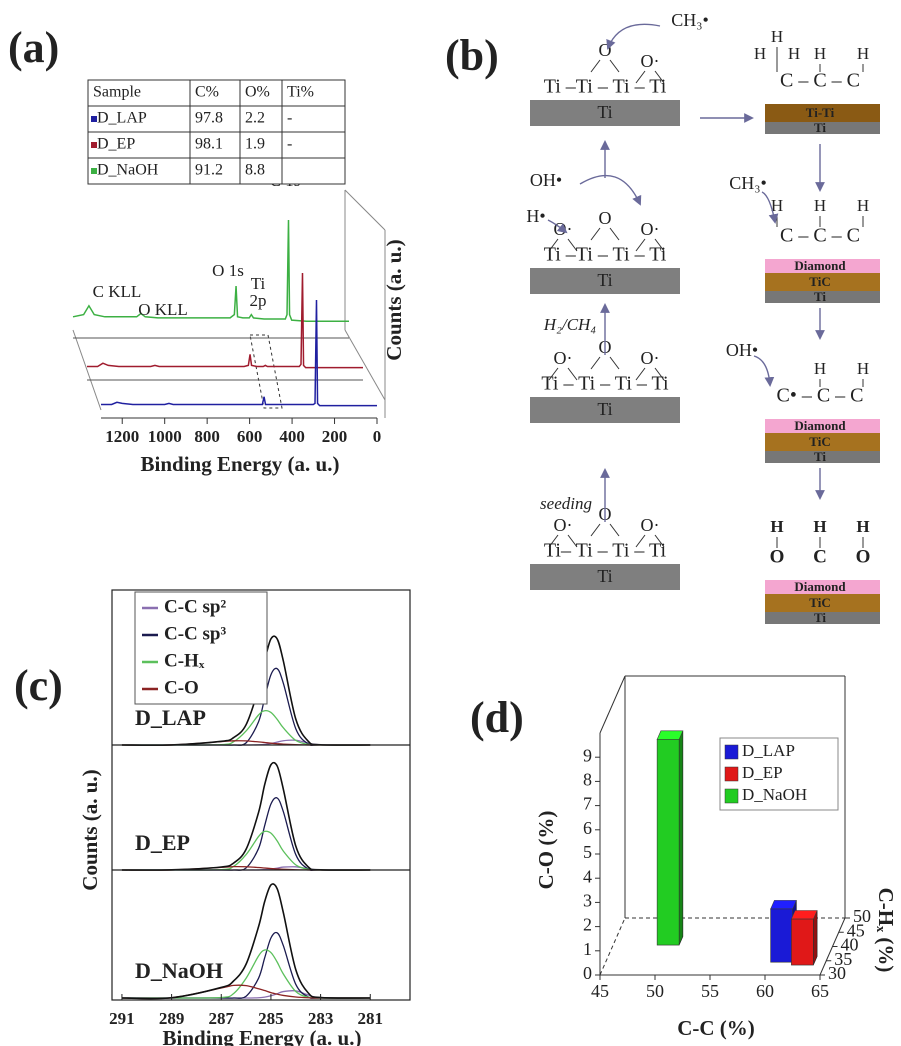  Describe the element at coordinates (604, 576) in the screenshot. I see `substrate-label: Ti` at that location.